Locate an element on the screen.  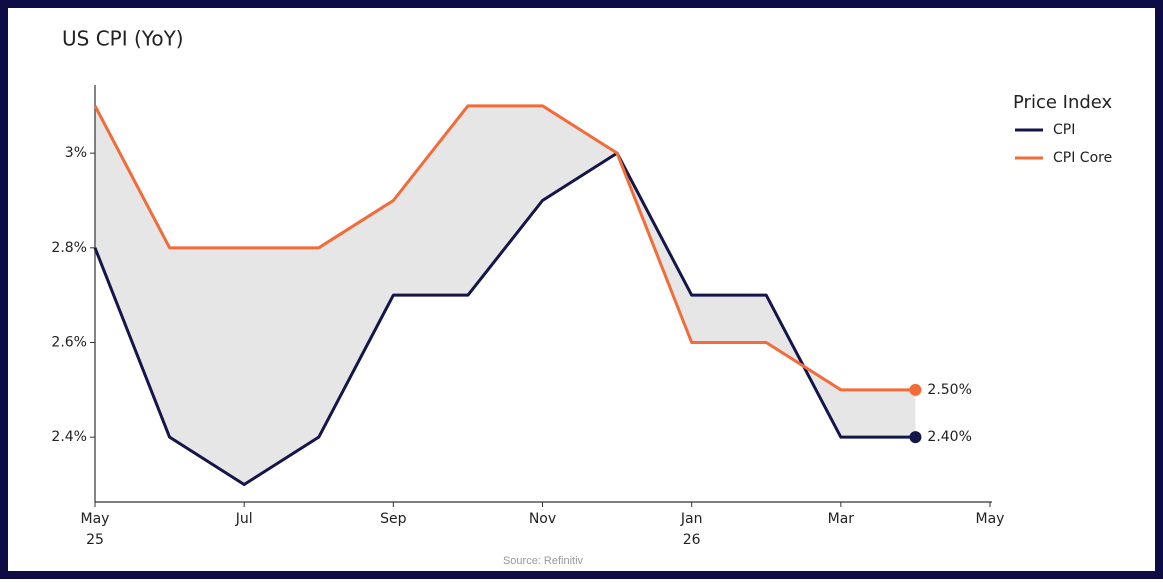
y-tick-label: 3% is located at coordinates (76, 153).